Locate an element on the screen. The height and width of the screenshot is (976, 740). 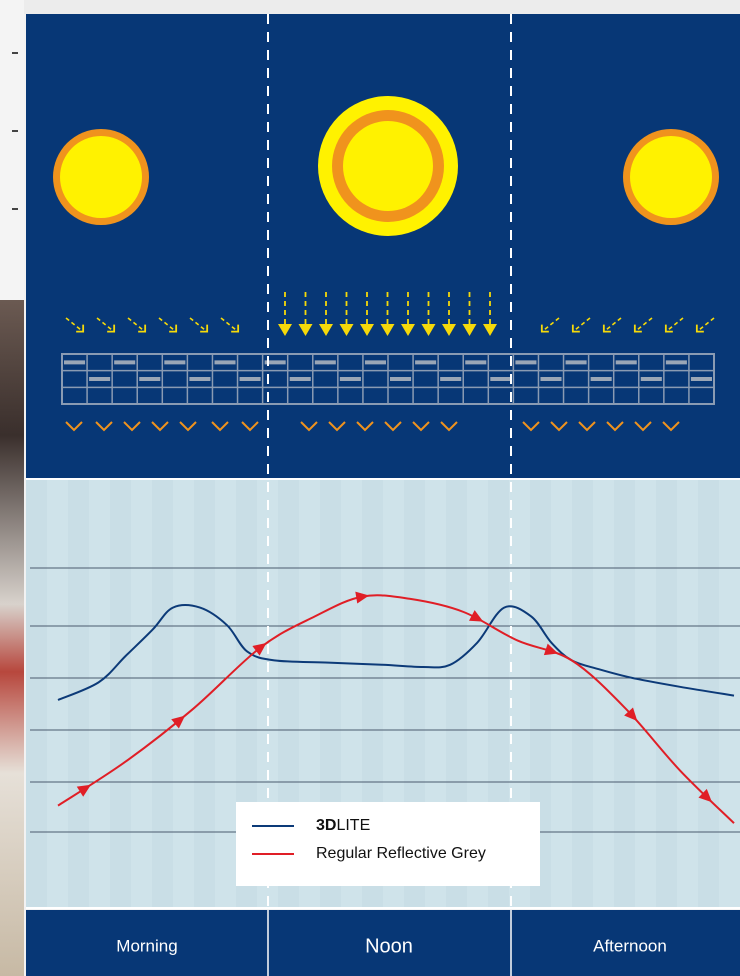
time-of-day-bar: Morning Noon Afternoon is located at coordinates (383, 943).